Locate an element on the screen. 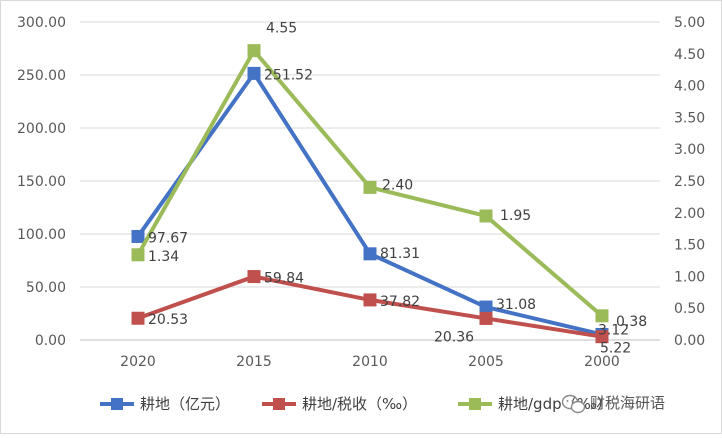 This screenshot has width=722, height=438. data-label: 1.34 is located at coordinates (163, 257).